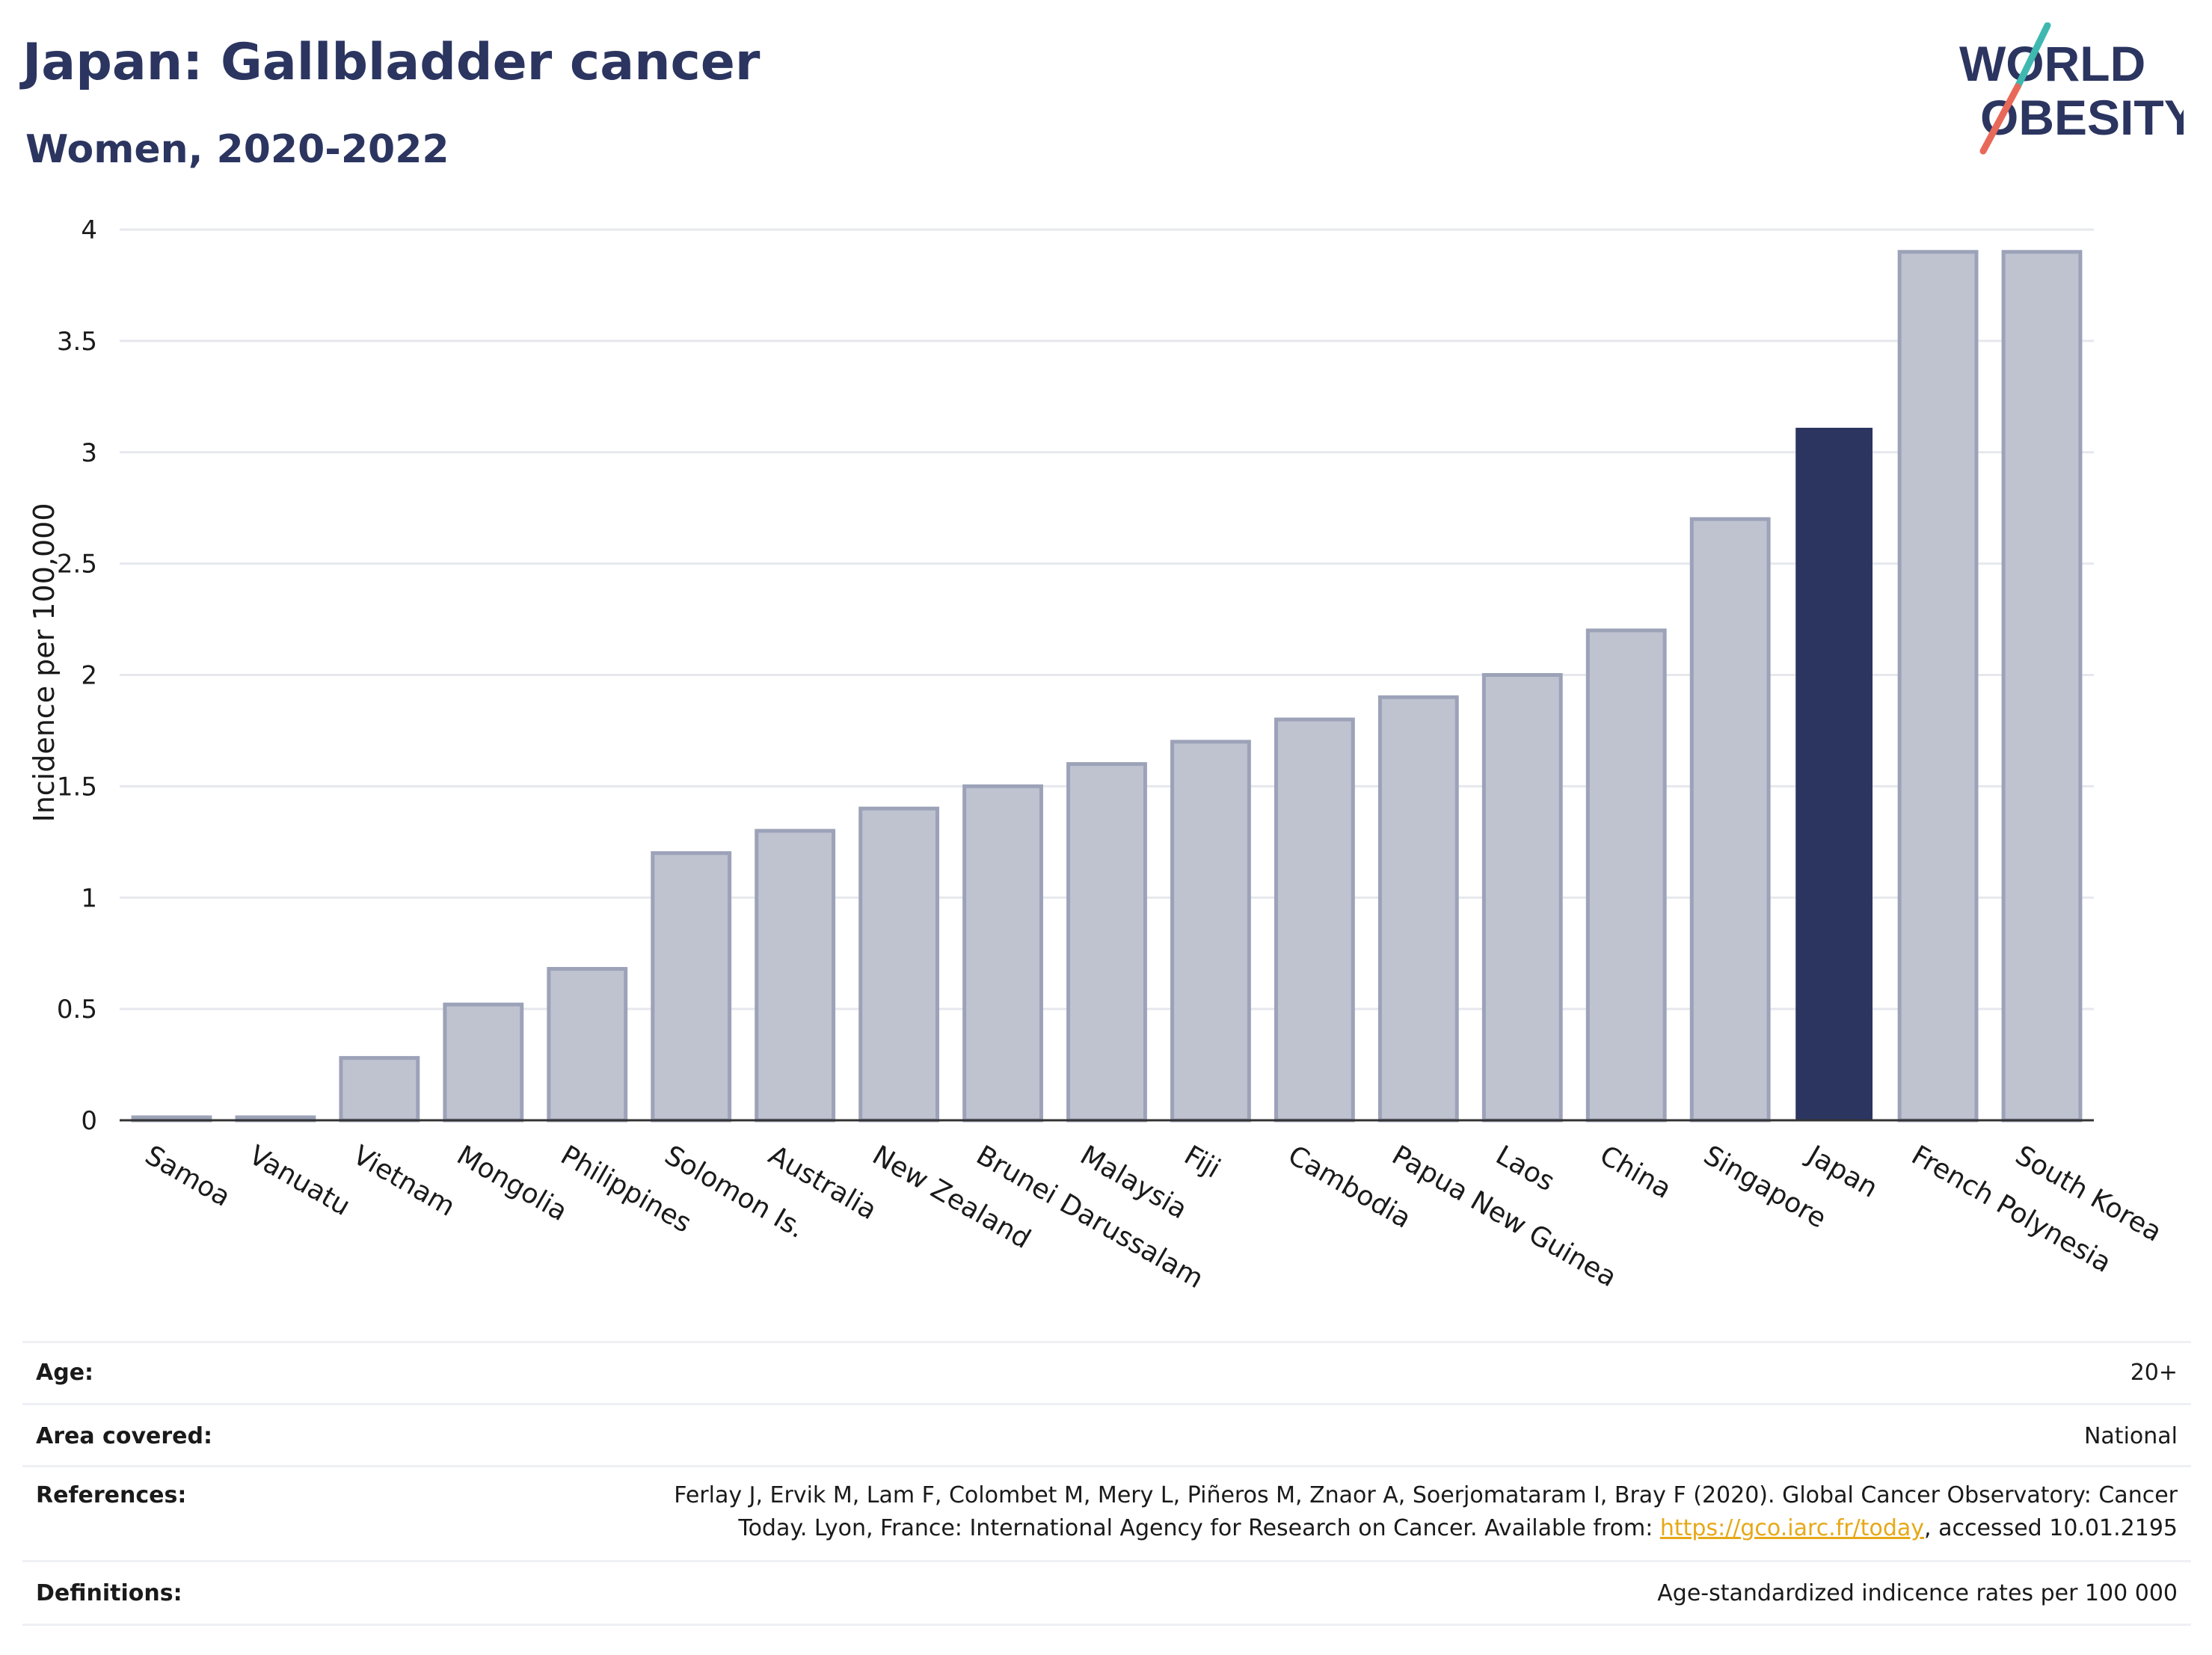  Describe the element at coordinates (2032, 56) in the screenshot. I see `logo-slash-teal` at that location.